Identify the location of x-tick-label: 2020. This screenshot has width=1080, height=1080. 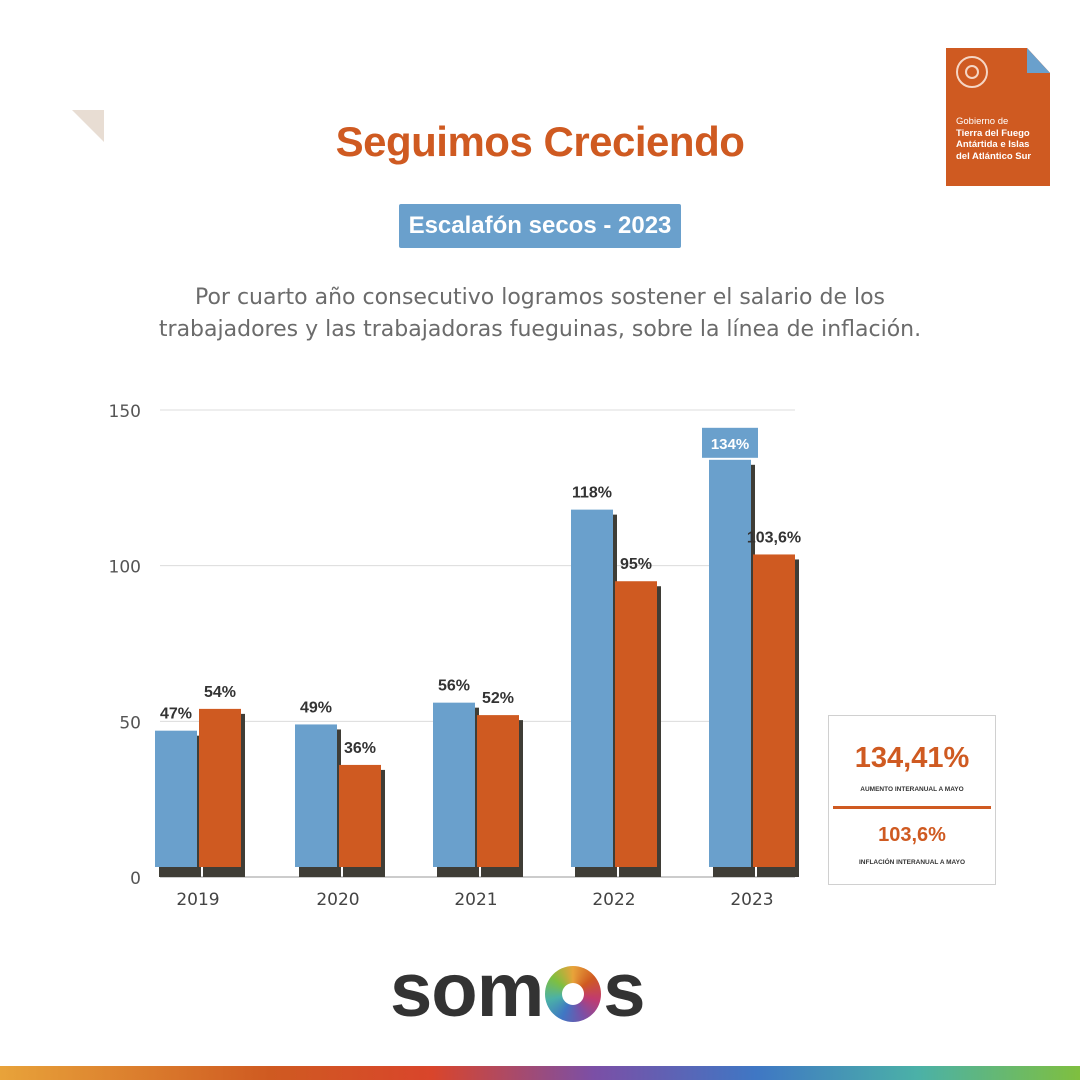
(337, 900).